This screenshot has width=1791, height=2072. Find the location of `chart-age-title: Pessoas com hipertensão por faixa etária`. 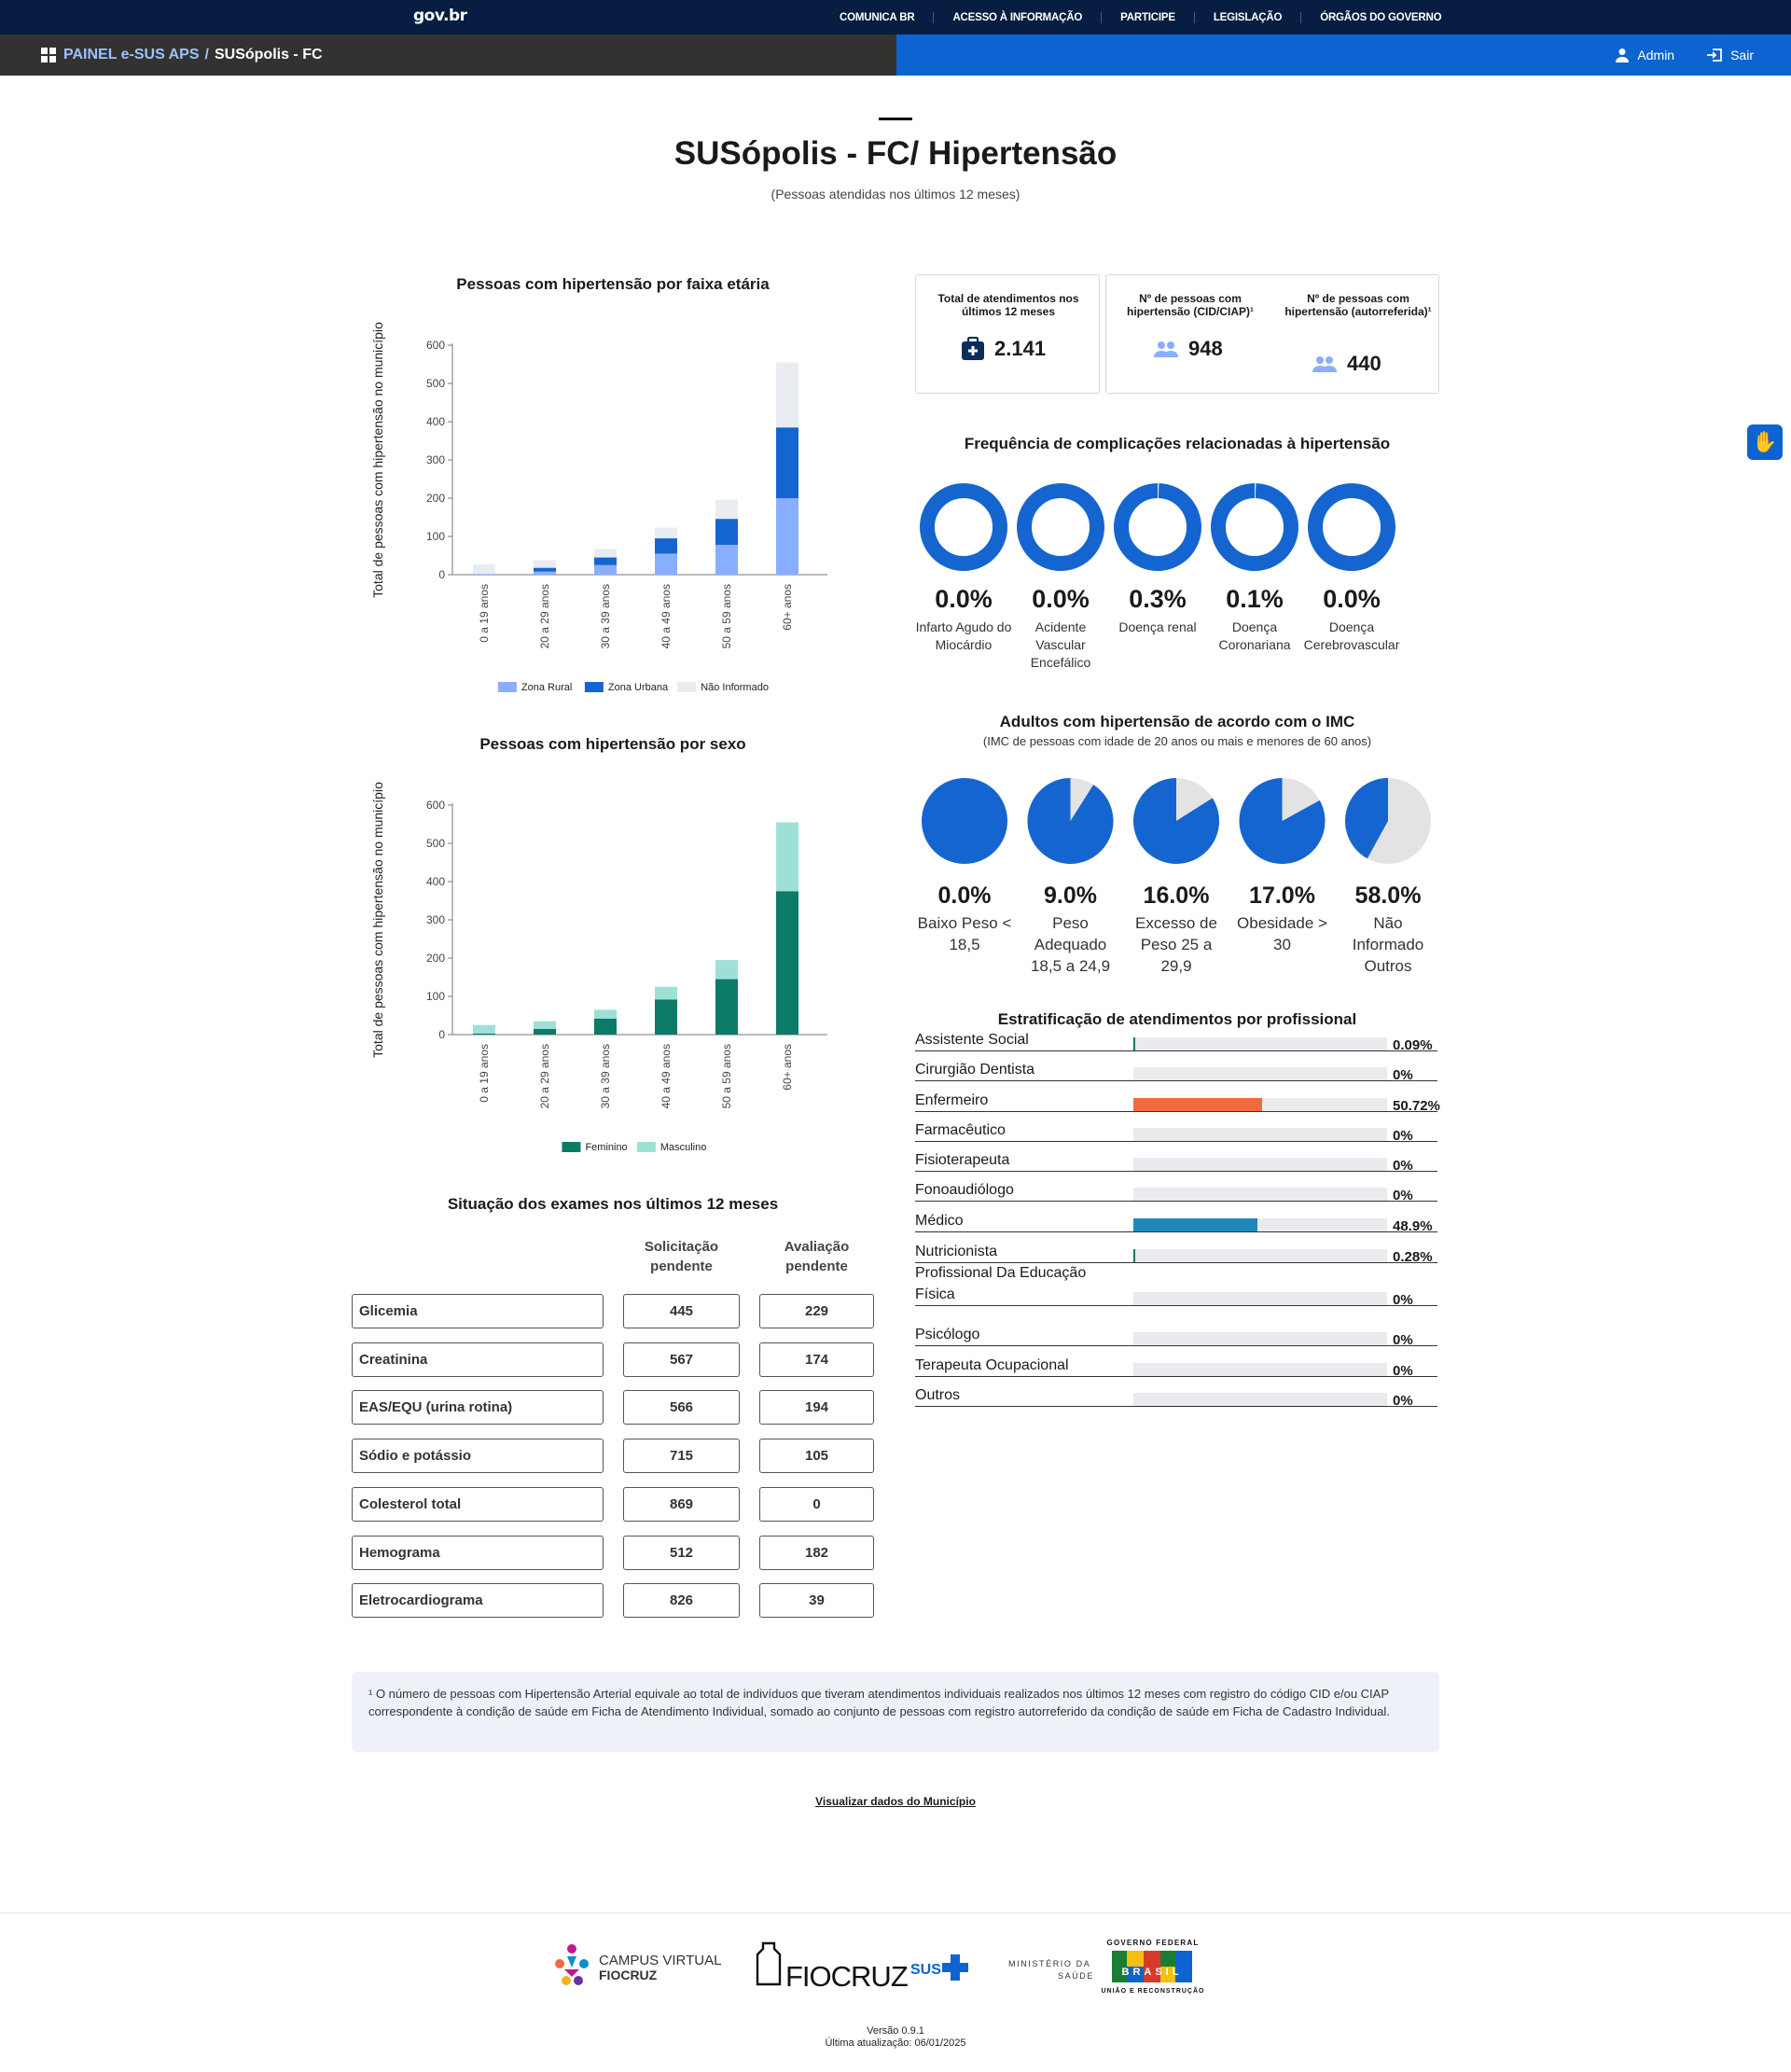

chart-age-title: Pessoas com hipertensão por faixa etária is located at coordinates (613, 284).